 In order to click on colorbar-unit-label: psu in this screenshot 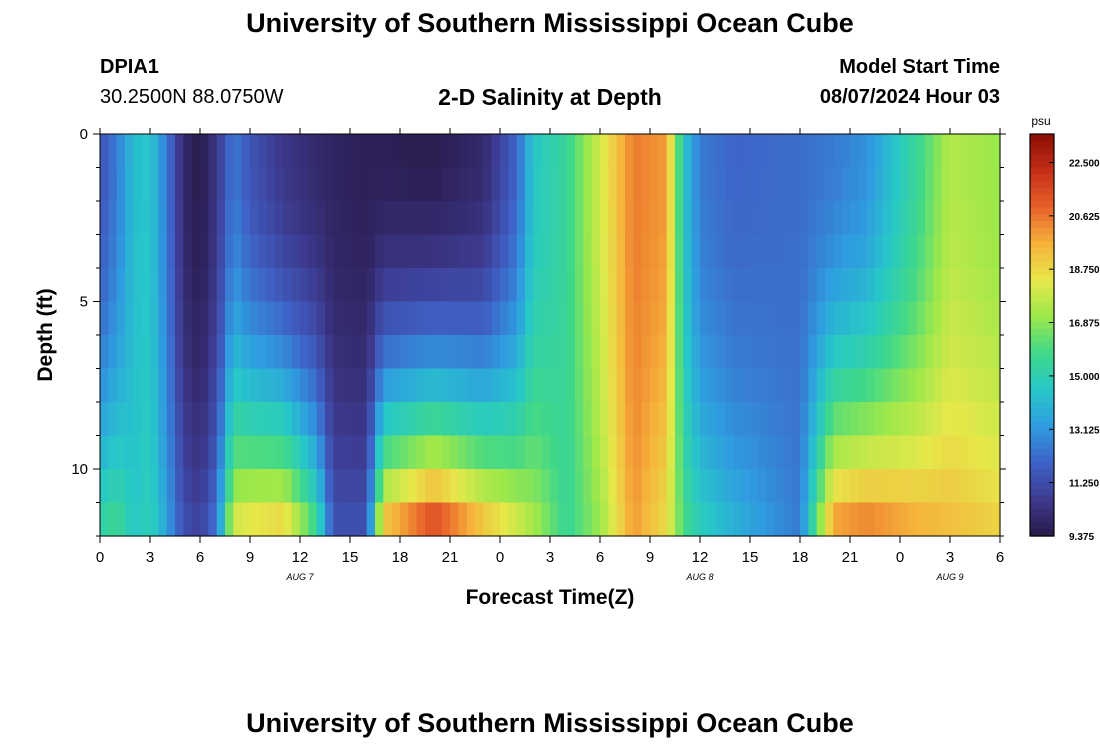, I will do `click(1040, 121)`.